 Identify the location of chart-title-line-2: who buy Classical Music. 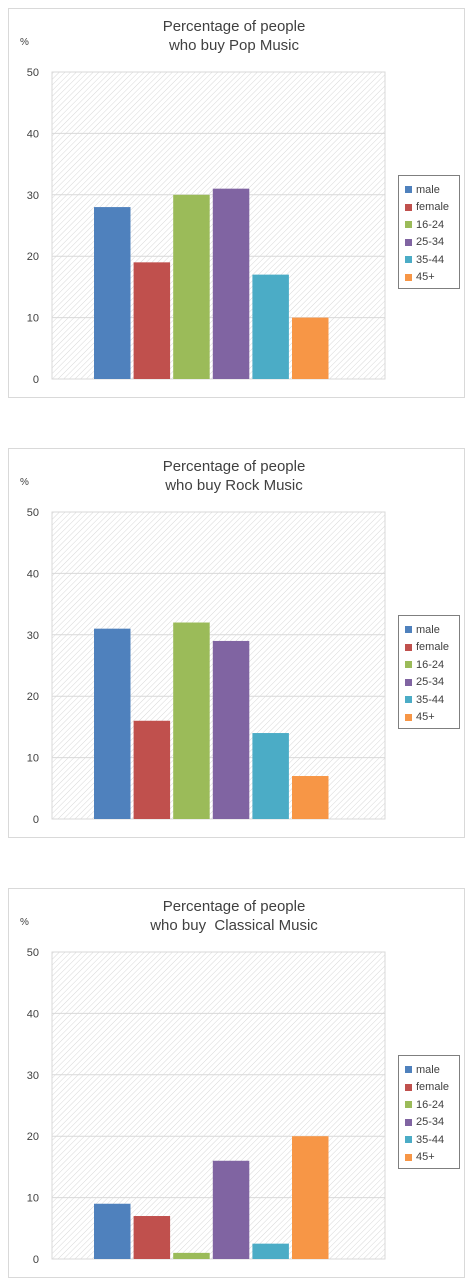
(234, 925).